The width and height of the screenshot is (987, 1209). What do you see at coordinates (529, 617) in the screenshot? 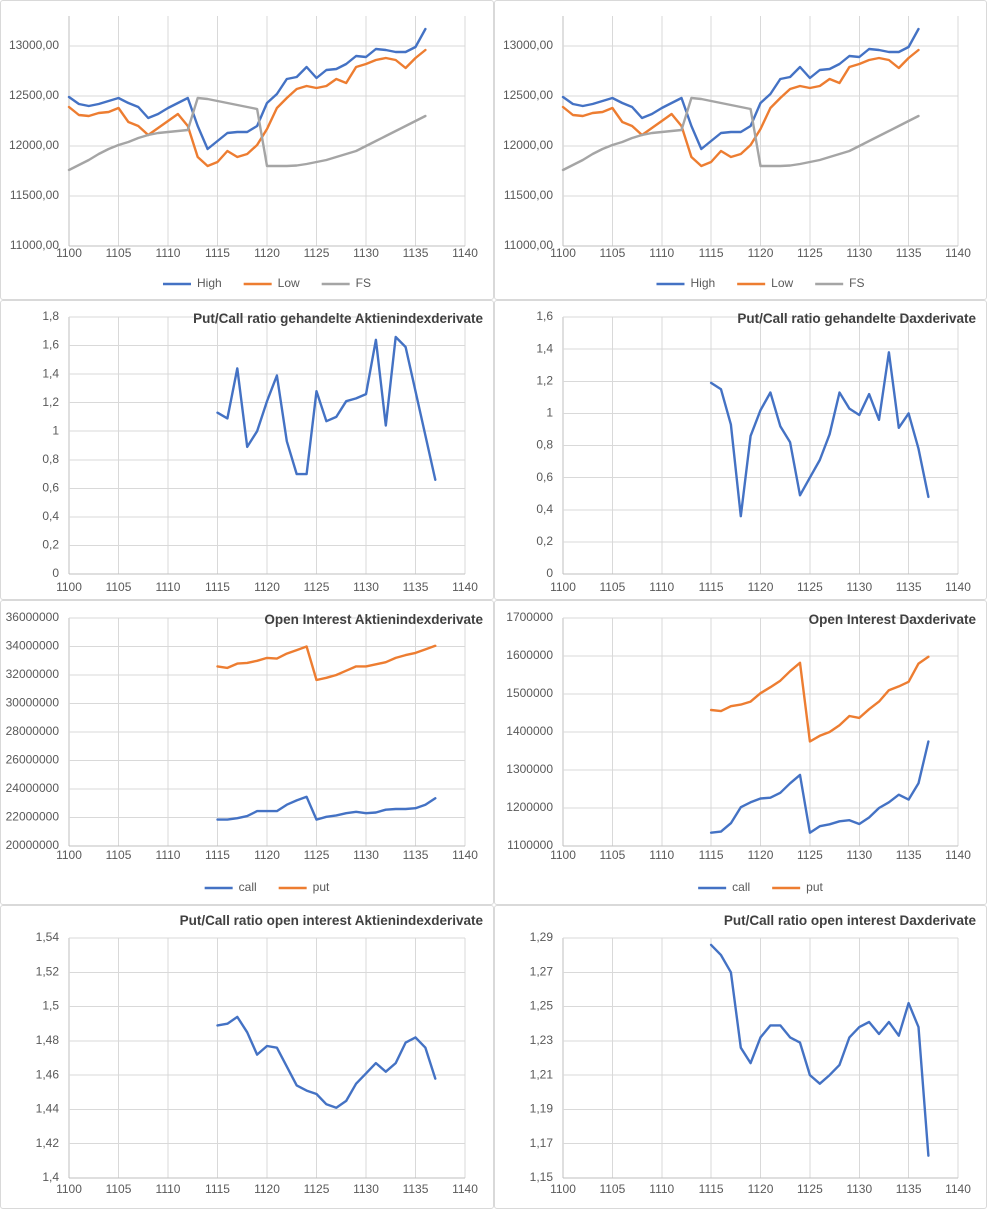
I see `y-tick-label: 1700000` at bounding box center [529, 617].